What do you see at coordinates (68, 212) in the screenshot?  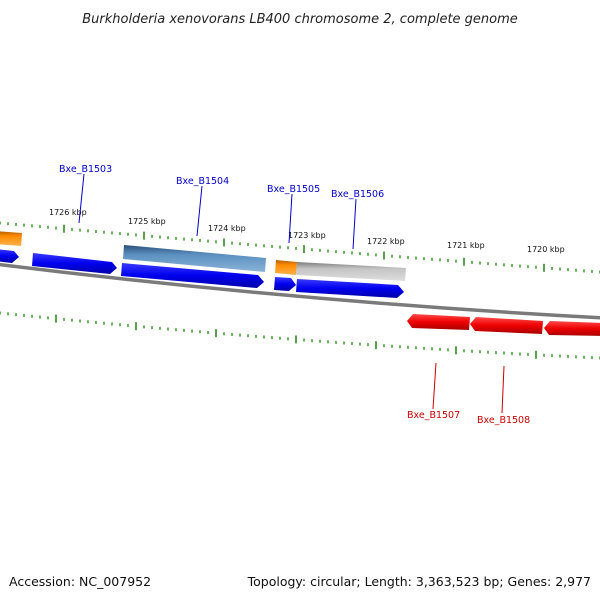 I see `kbp-label: 1726 kbp` at bounding box center [68, 212].